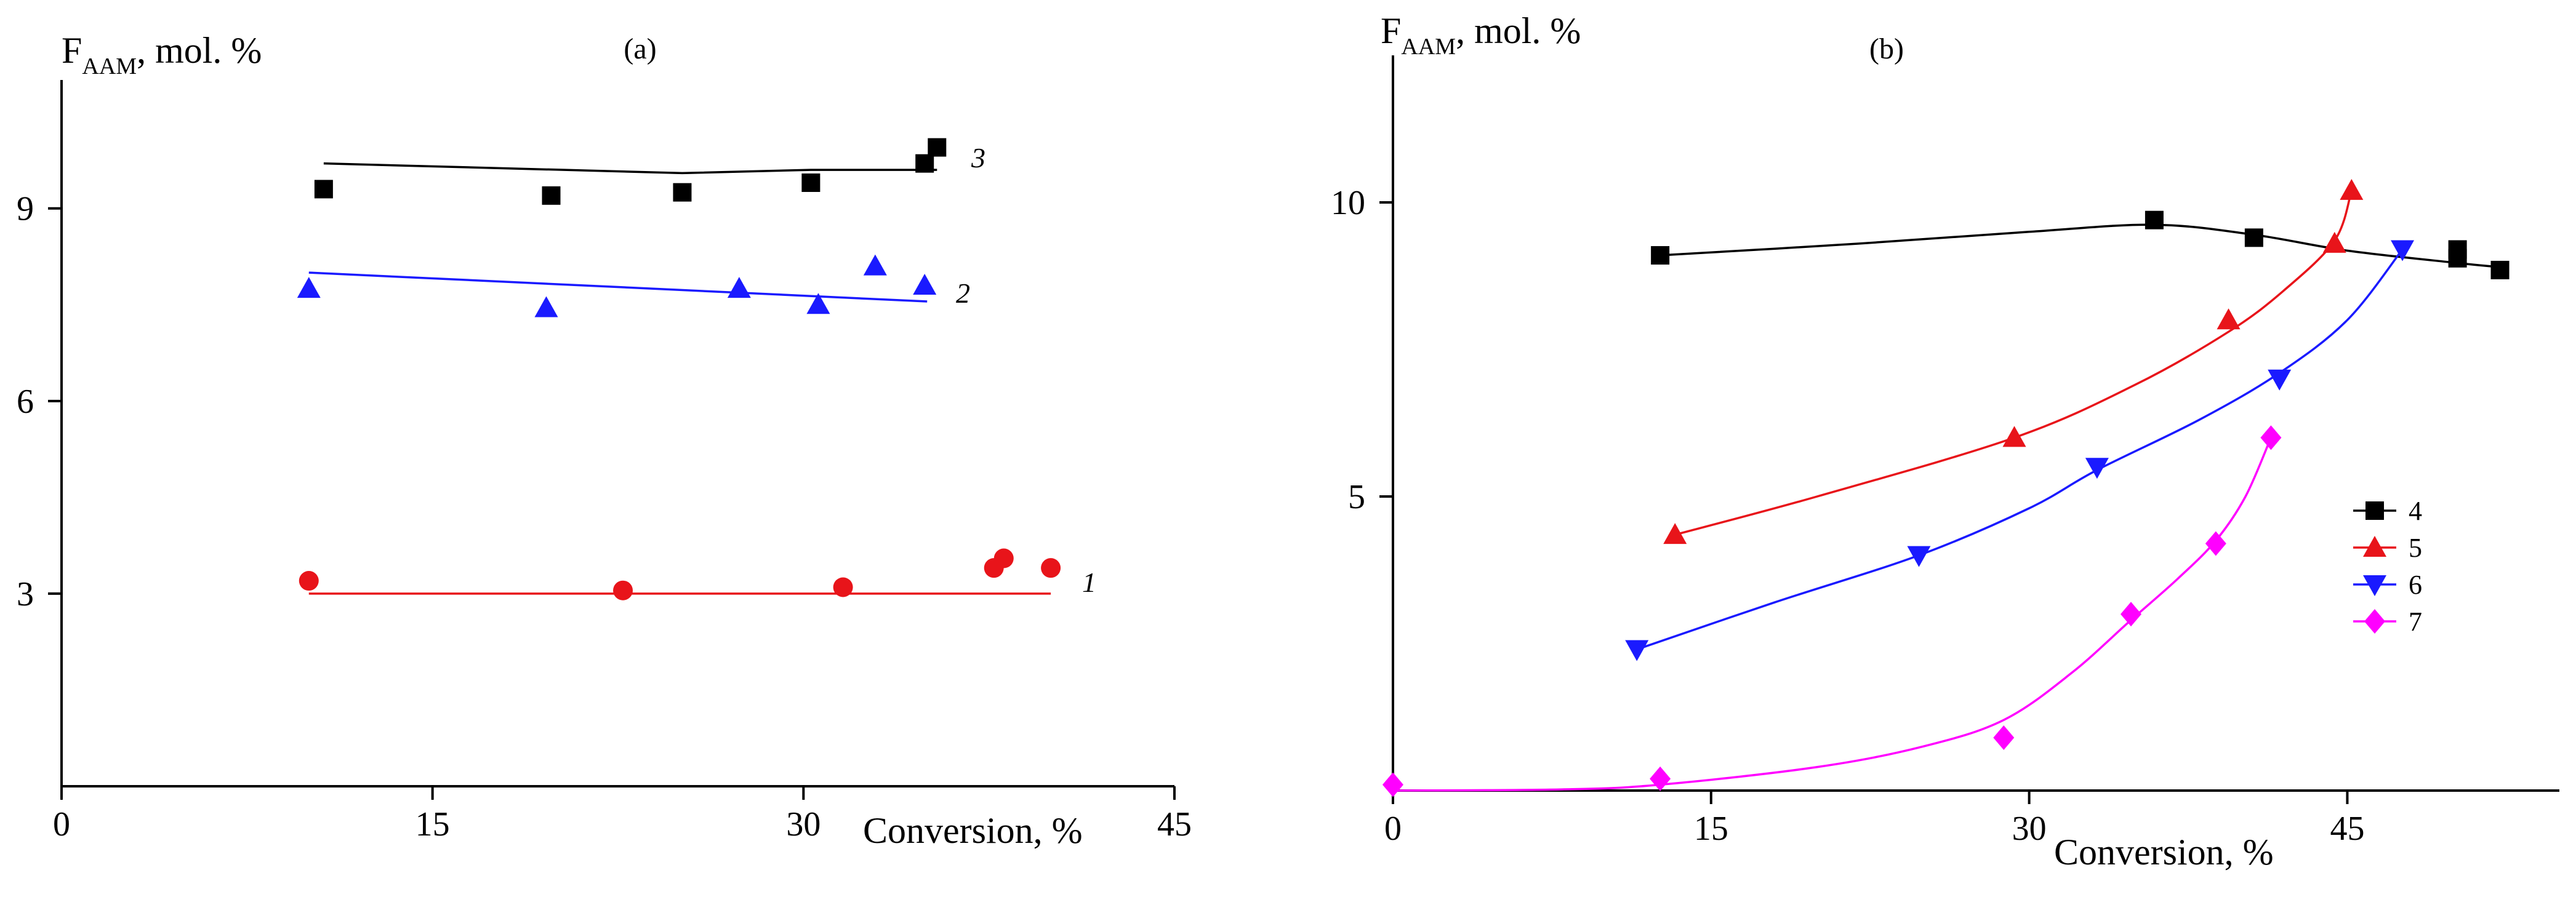 Image resolution: width=2576 pixels, height=897 pixels. I want to click on series-3: 3, so click(650, 172).